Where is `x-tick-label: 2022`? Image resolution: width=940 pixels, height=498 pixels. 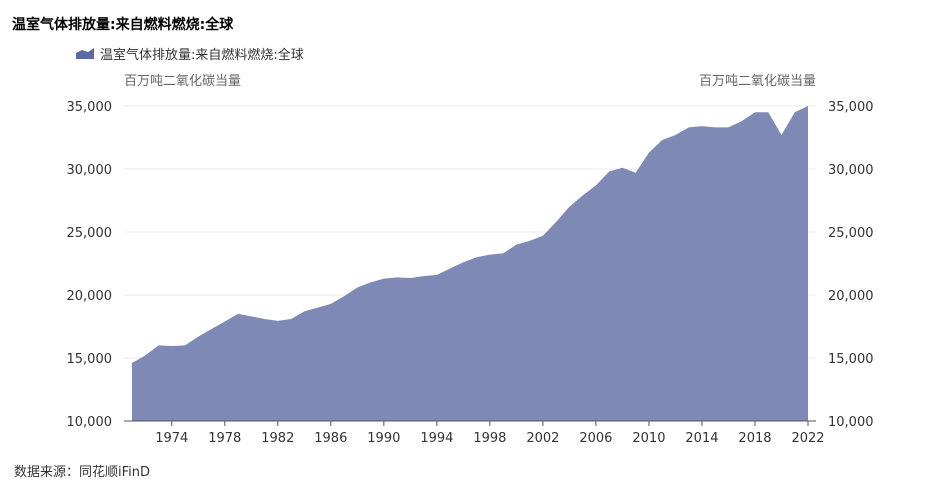 x-tick-label: 2022 is located at coordinates (807, 438).